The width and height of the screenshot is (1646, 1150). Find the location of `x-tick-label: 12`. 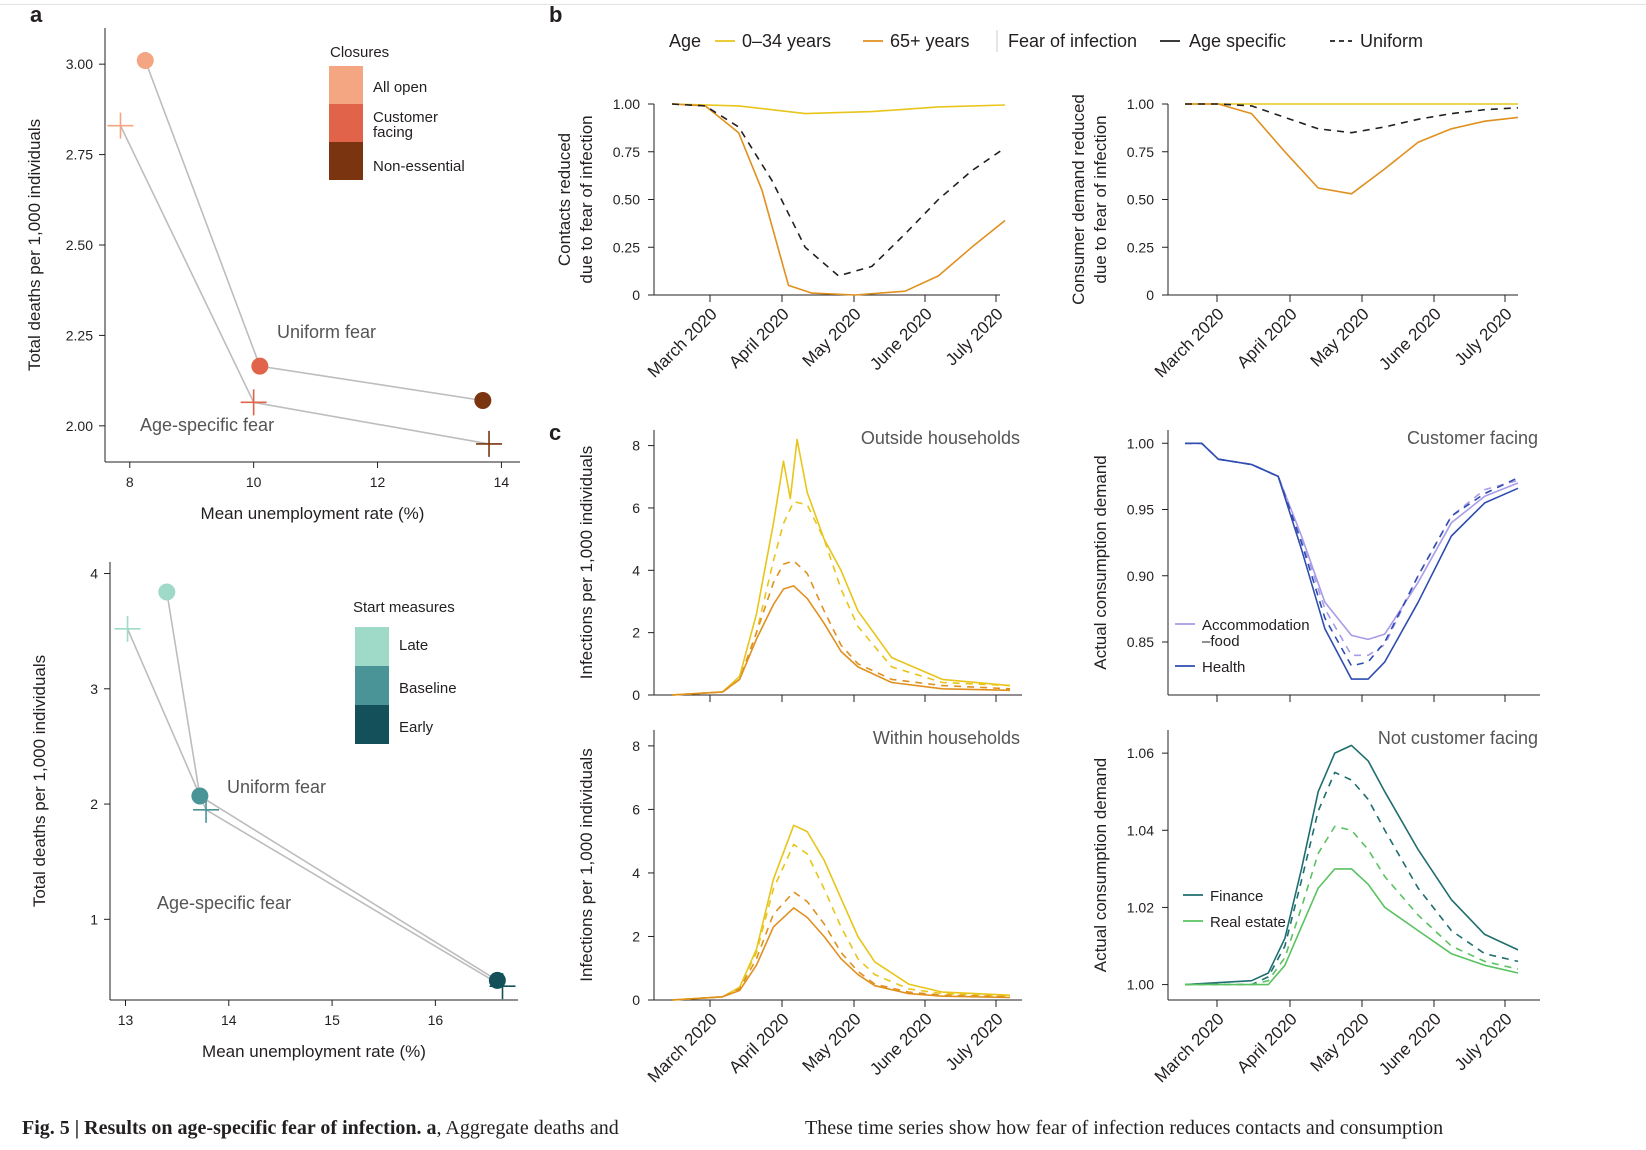

x-tick-label: 12 is located at coordinates (378, 482).